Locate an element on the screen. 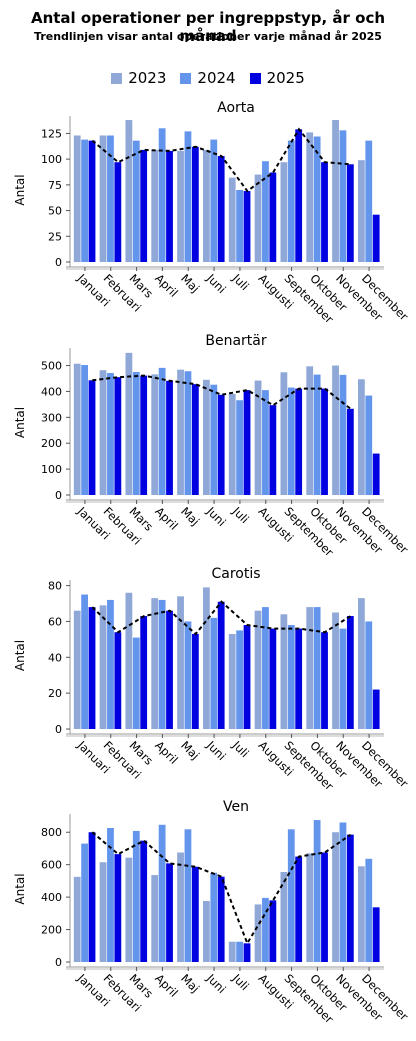  y-tick-label: 400 is located at coordinates (51, 897).